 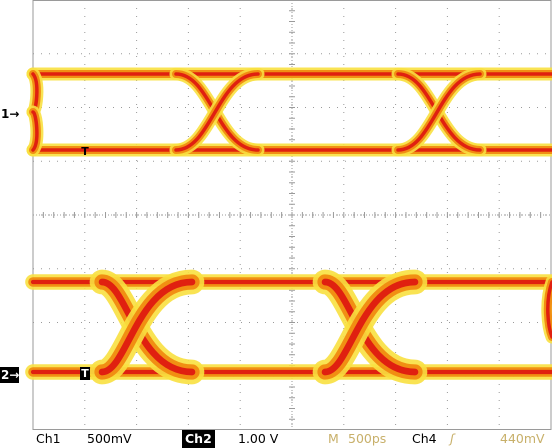 I want to click on trigger-marker-ch2: T, so click(x=85, y=373).